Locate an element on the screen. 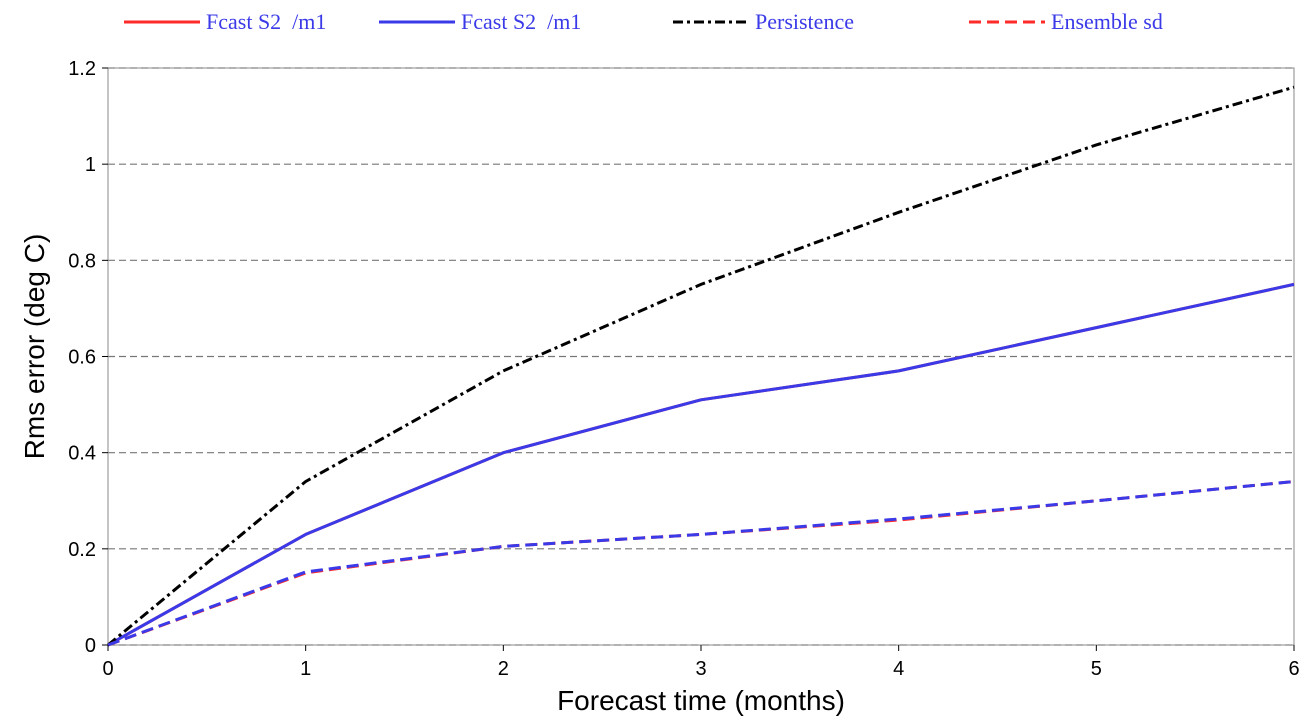 The height and width of the screenshot is (724, 1301). y-tick-label: 0.4 is located at coordinates (82, 454).